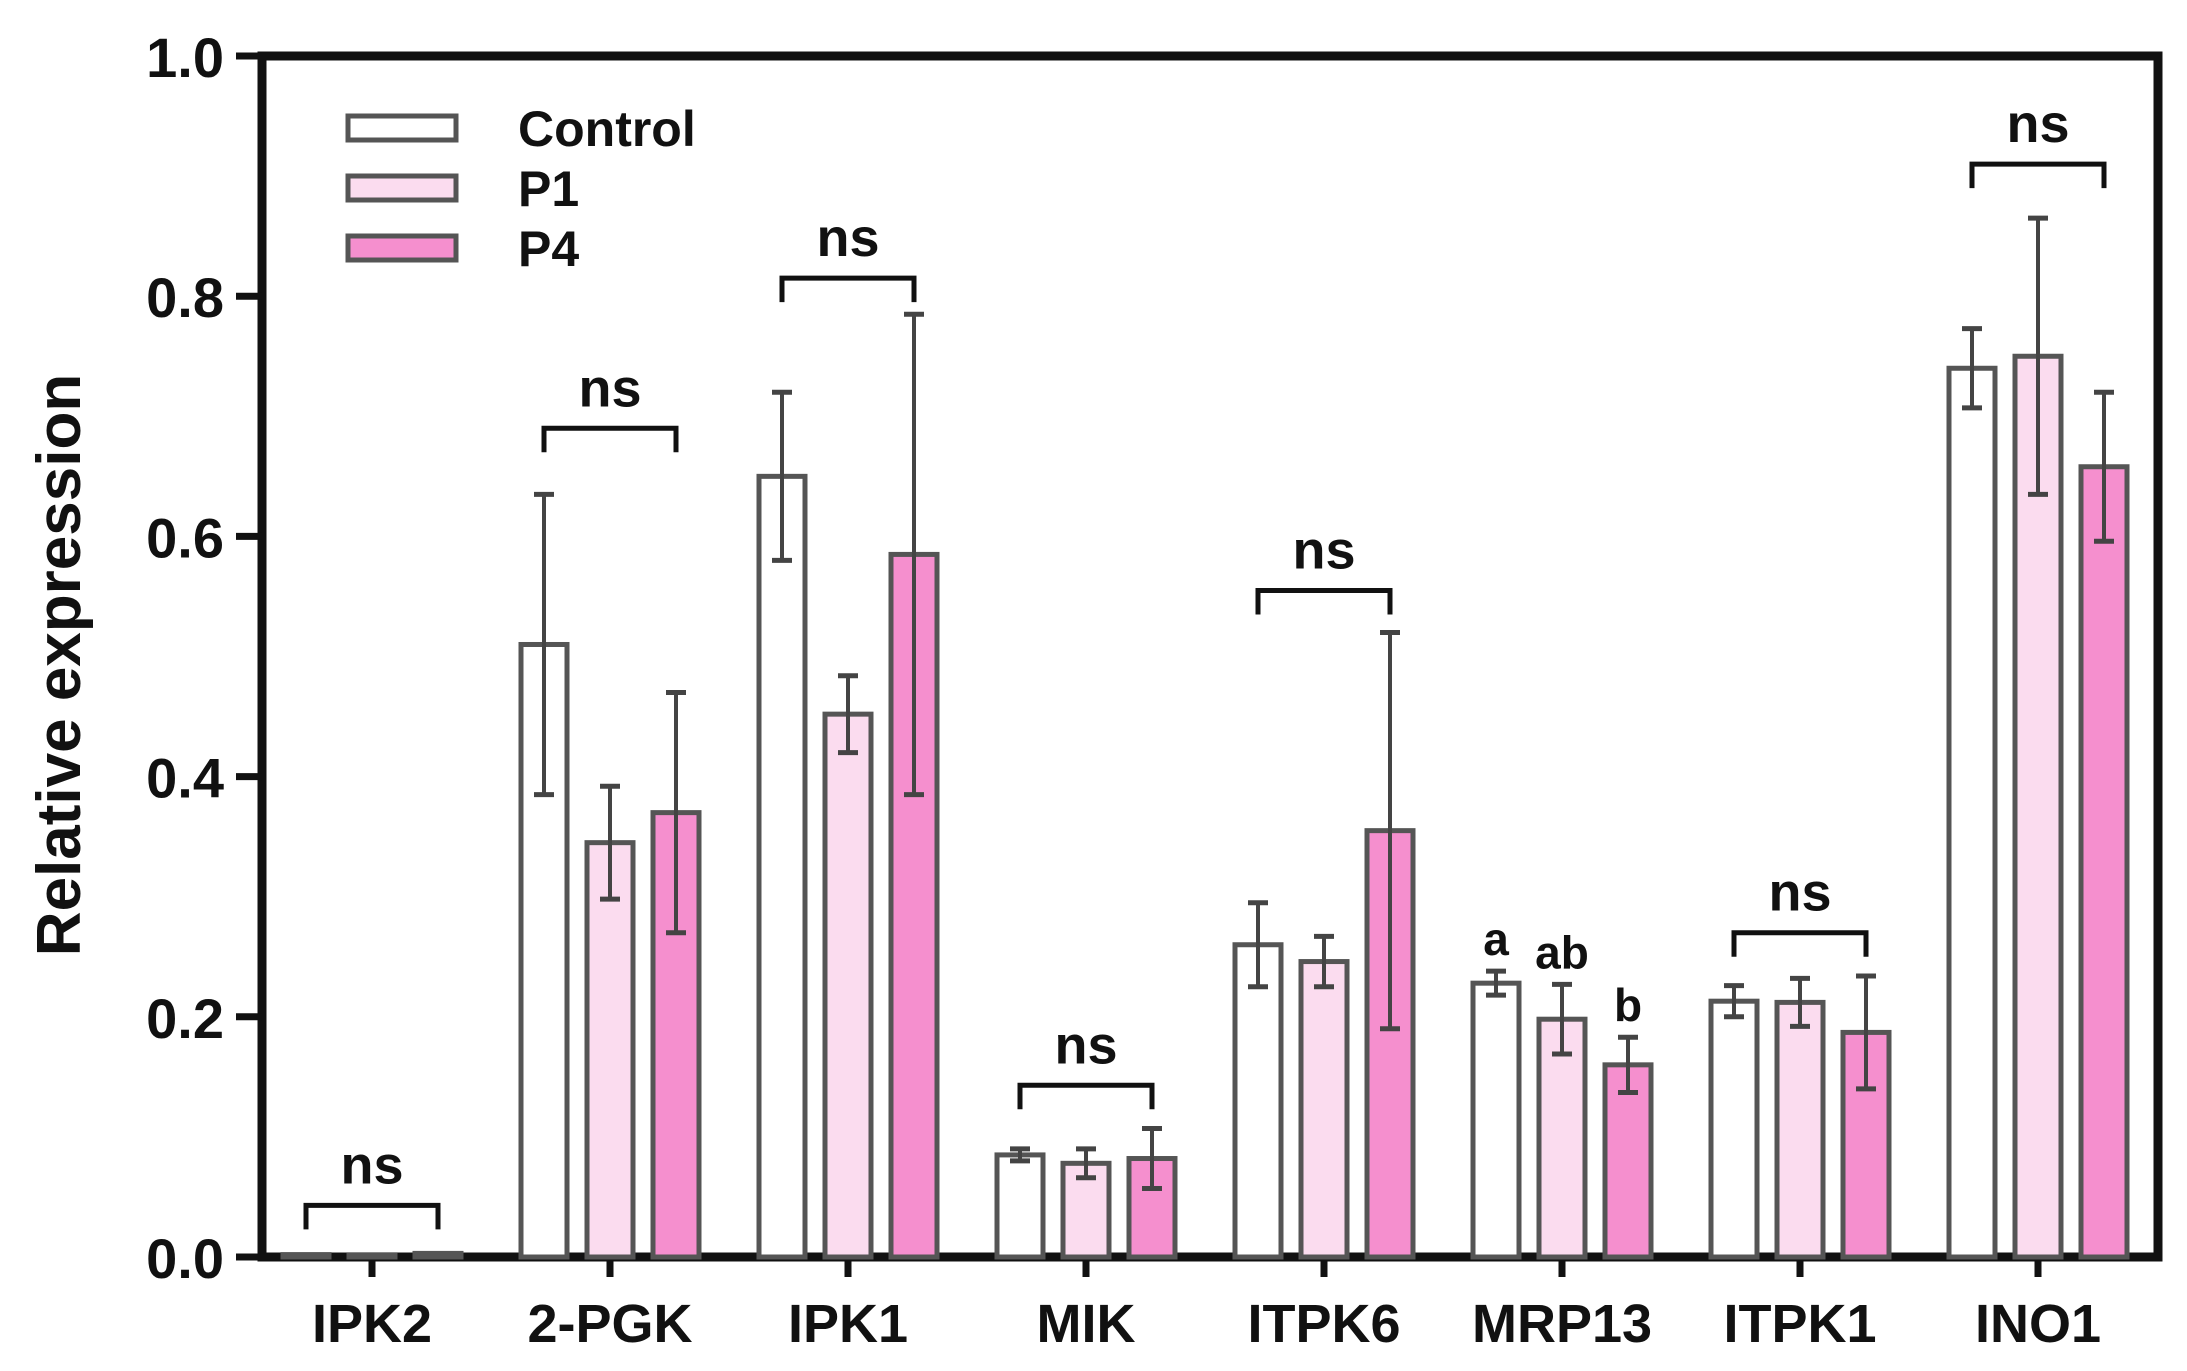 Image resolution: width=2187 pixels, height=1371 pixels. What do you see at coordinates (185, 537) in the screenshot?
I see `y-tick-label: 0.6` at bounding box center [185, 537].